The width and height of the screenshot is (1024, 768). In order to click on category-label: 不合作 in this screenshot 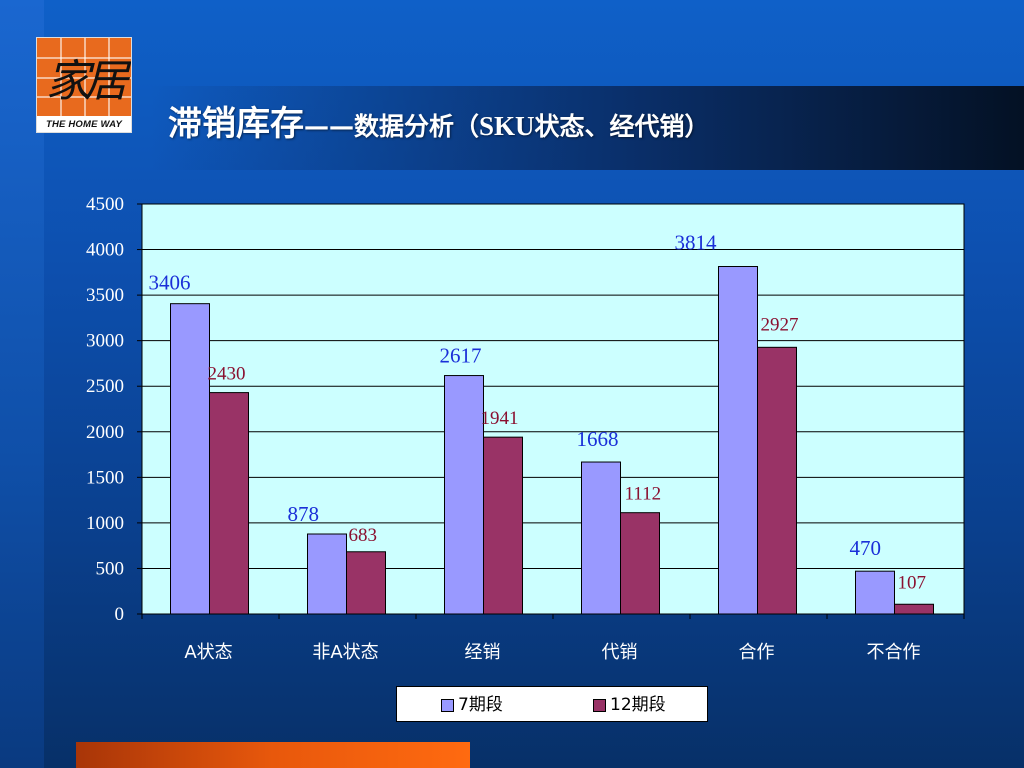, I will do `click(894, 652)`.